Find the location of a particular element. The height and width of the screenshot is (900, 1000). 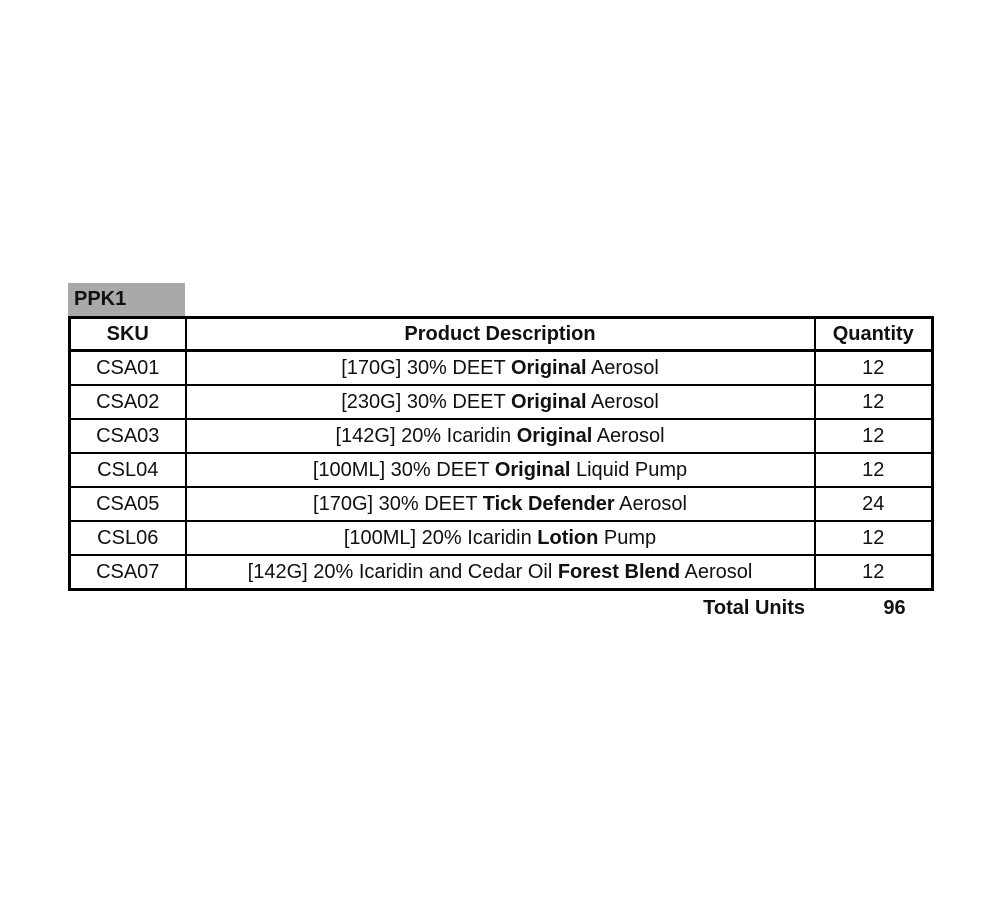

description-cell: [170G] 30% DEET Tick Defender Aerosol is located at coordinates (500, 504).